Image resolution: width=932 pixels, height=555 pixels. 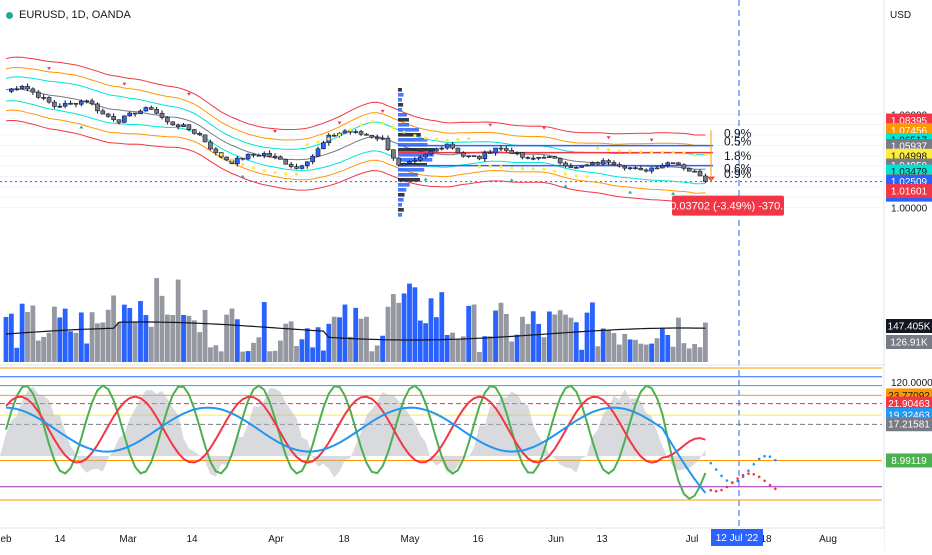 What do you see at coordinates (651, 140) in the screenshot?
I see `sell-arrow` at bounding box center [651, 140].